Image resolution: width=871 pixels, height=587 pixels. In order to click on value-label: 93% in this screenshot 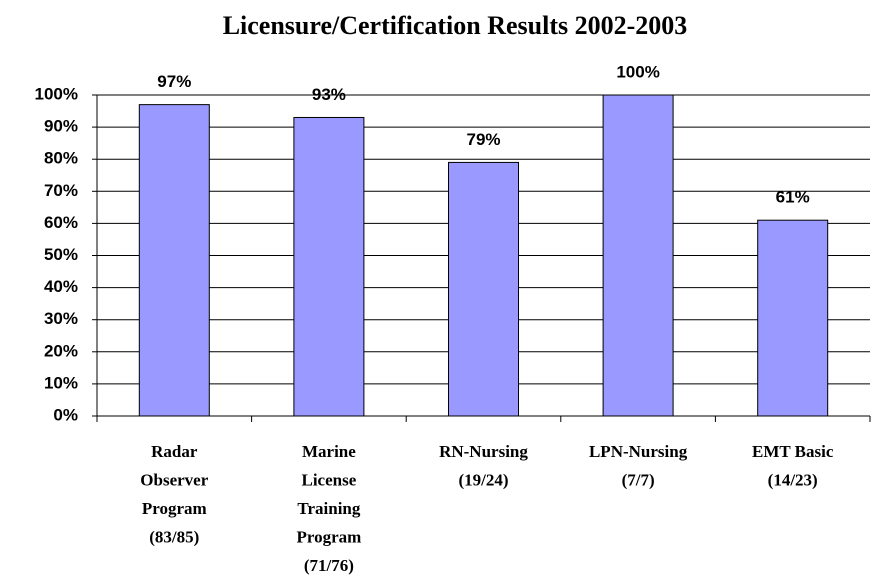, I will do `click(329, 94)`.